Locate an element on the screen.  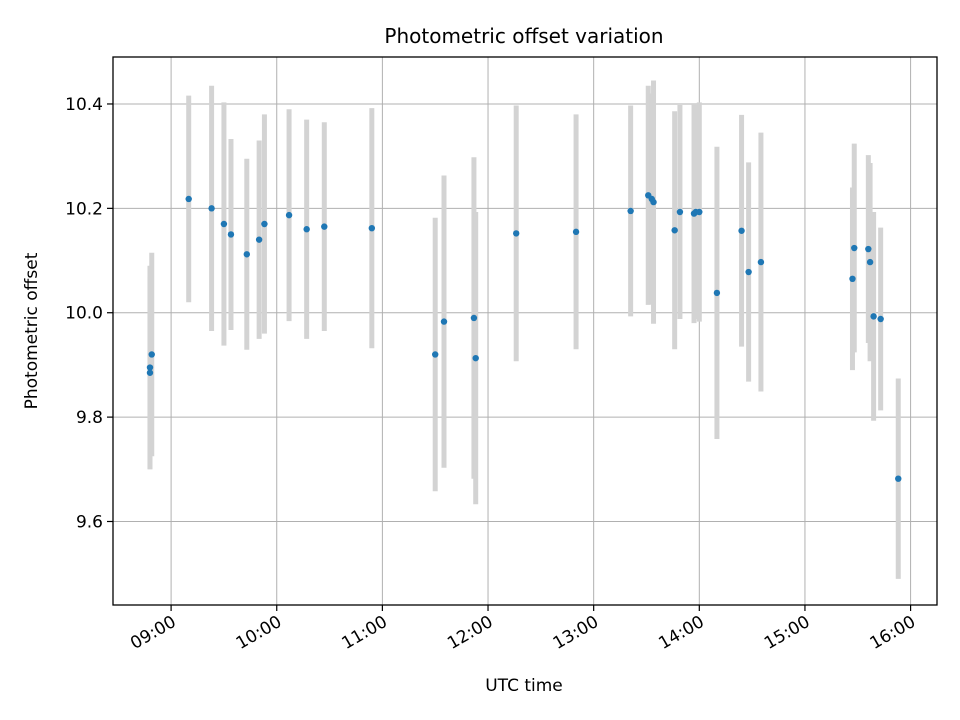
y-tick-label: 10.2 is located at coordinates (84, 209).